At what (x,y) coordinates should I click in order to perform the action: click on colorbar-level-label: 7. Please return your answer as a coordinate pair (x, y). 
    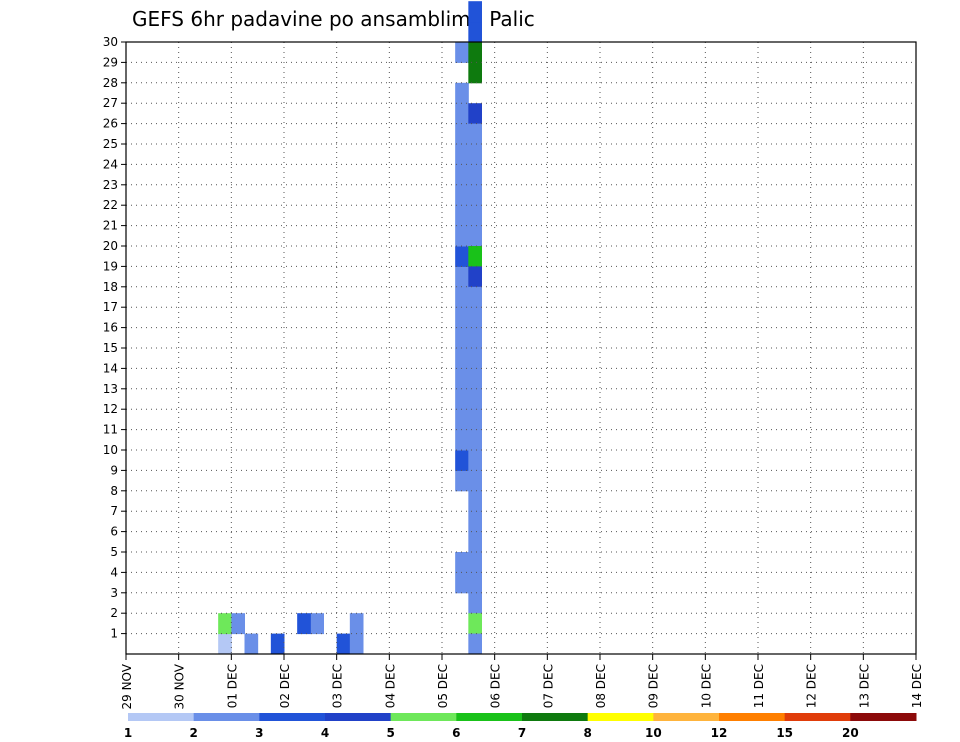
    Looking at the image, I should click on (522, 733).